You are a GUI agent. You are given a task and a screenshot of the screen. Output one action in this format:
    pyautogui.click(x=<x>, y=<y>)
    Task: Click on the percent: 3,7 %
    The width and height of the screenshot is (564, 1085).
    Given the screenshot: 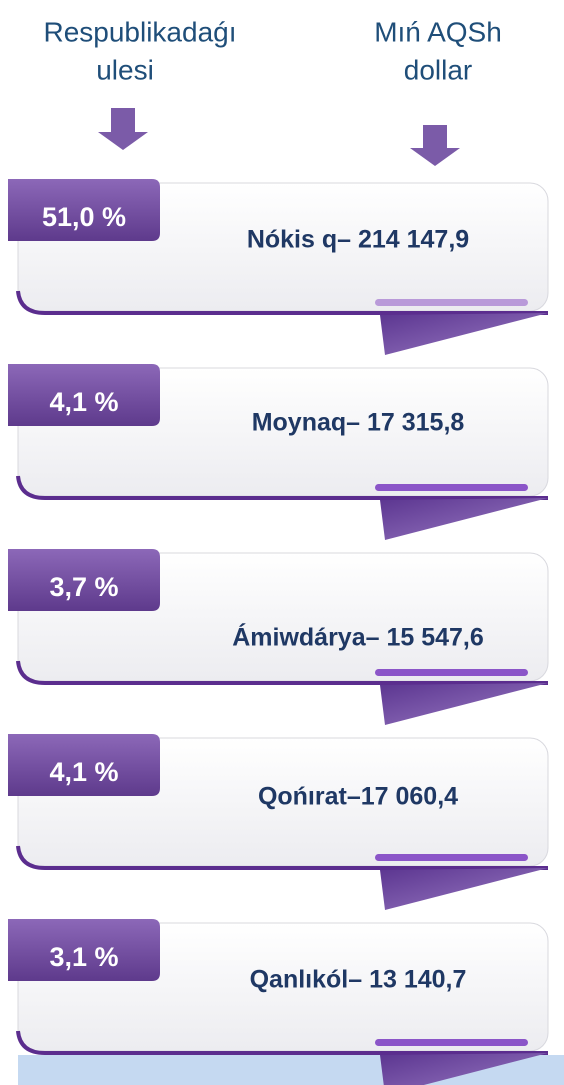 What is the action you would take?
    pyautogui.click(x=83, y=587)
    